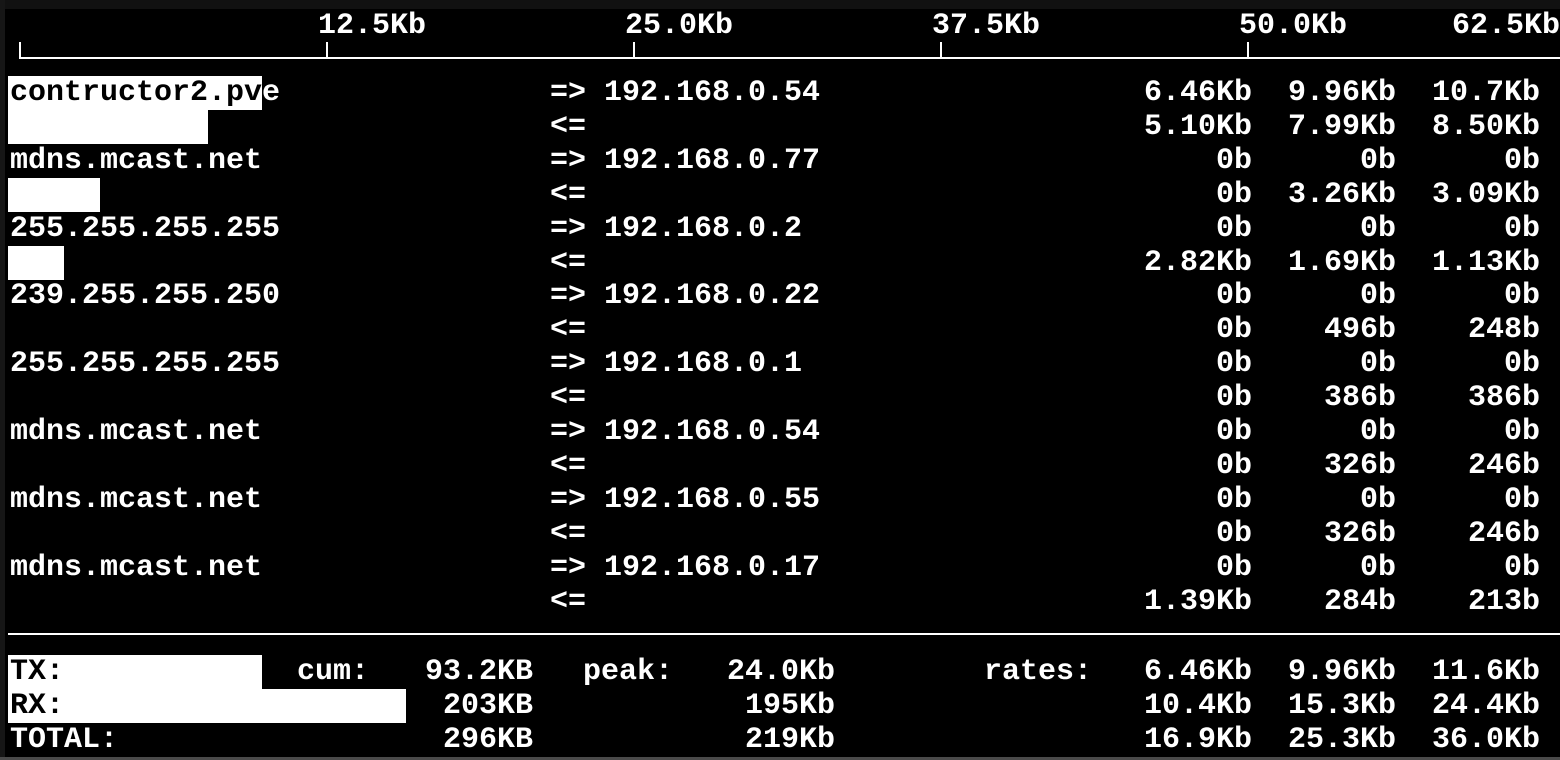  What do you see at coordinates (1506, 26) in the screenshot?
I see `scale-label: 62.5Kb` at bounding box center [1506, 26].